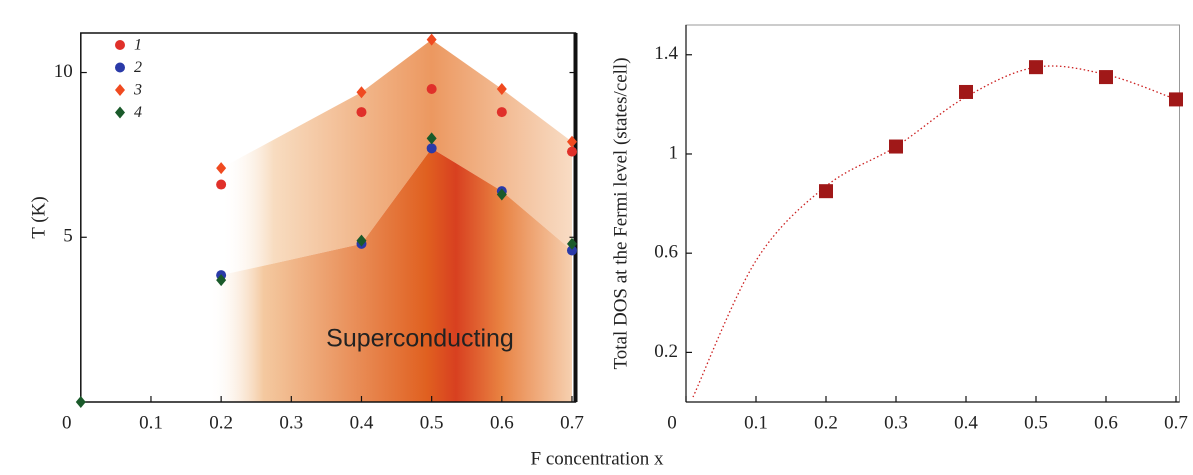  What do you see at coordinates (666, 351) in the screenshot?
I see `y-tick-label: 0.2` at bounding box center [666, 351].